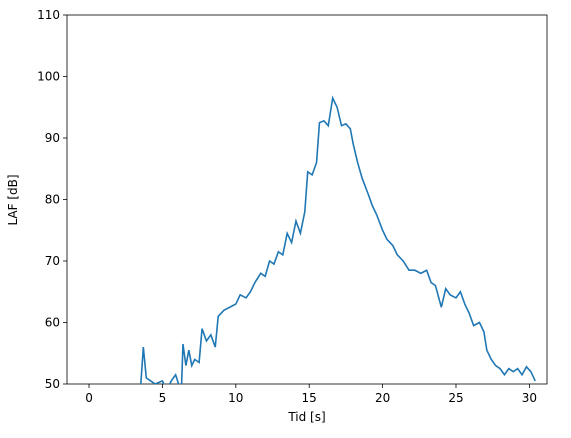  I want to click on y-tick-label: 70, so click(52, 261).